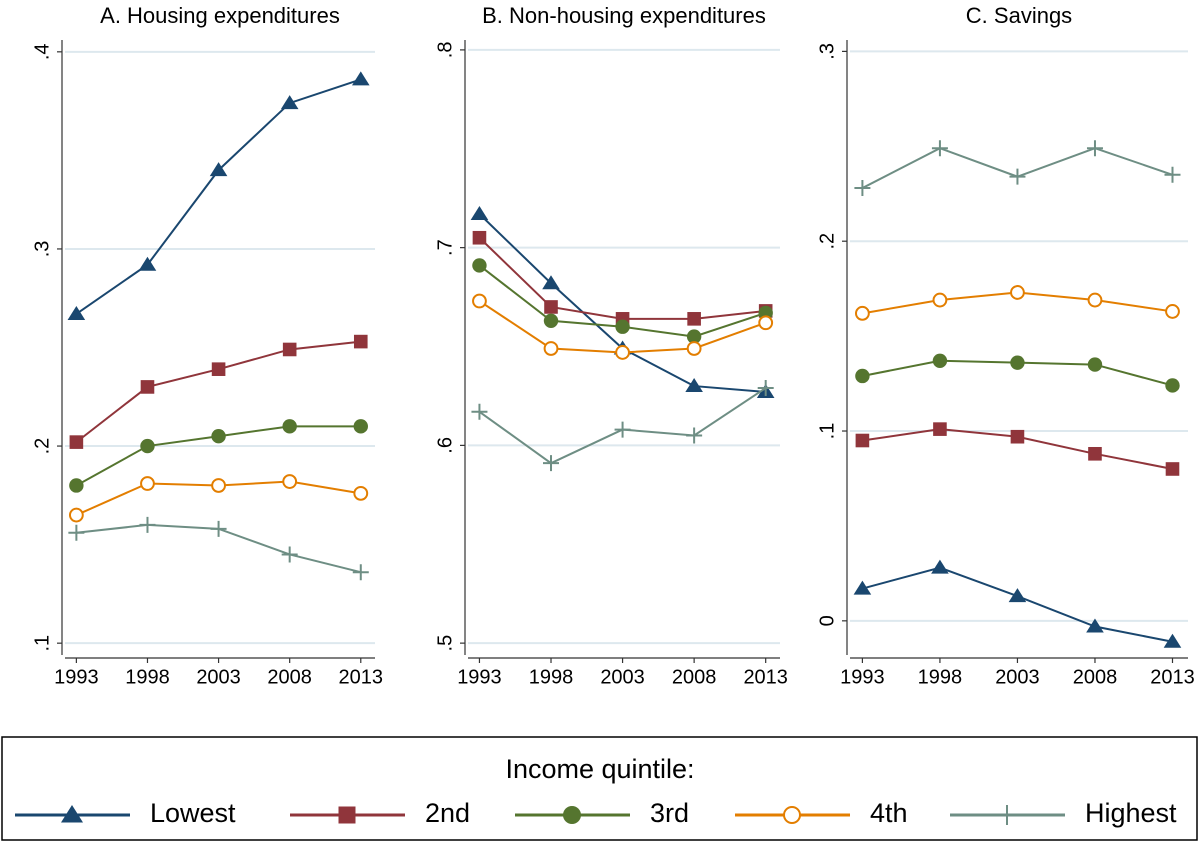  What do you see at coordinates (827, 620) in the screenshot?
I see `y-tick-label: 0` at bounding box center [827, 620].